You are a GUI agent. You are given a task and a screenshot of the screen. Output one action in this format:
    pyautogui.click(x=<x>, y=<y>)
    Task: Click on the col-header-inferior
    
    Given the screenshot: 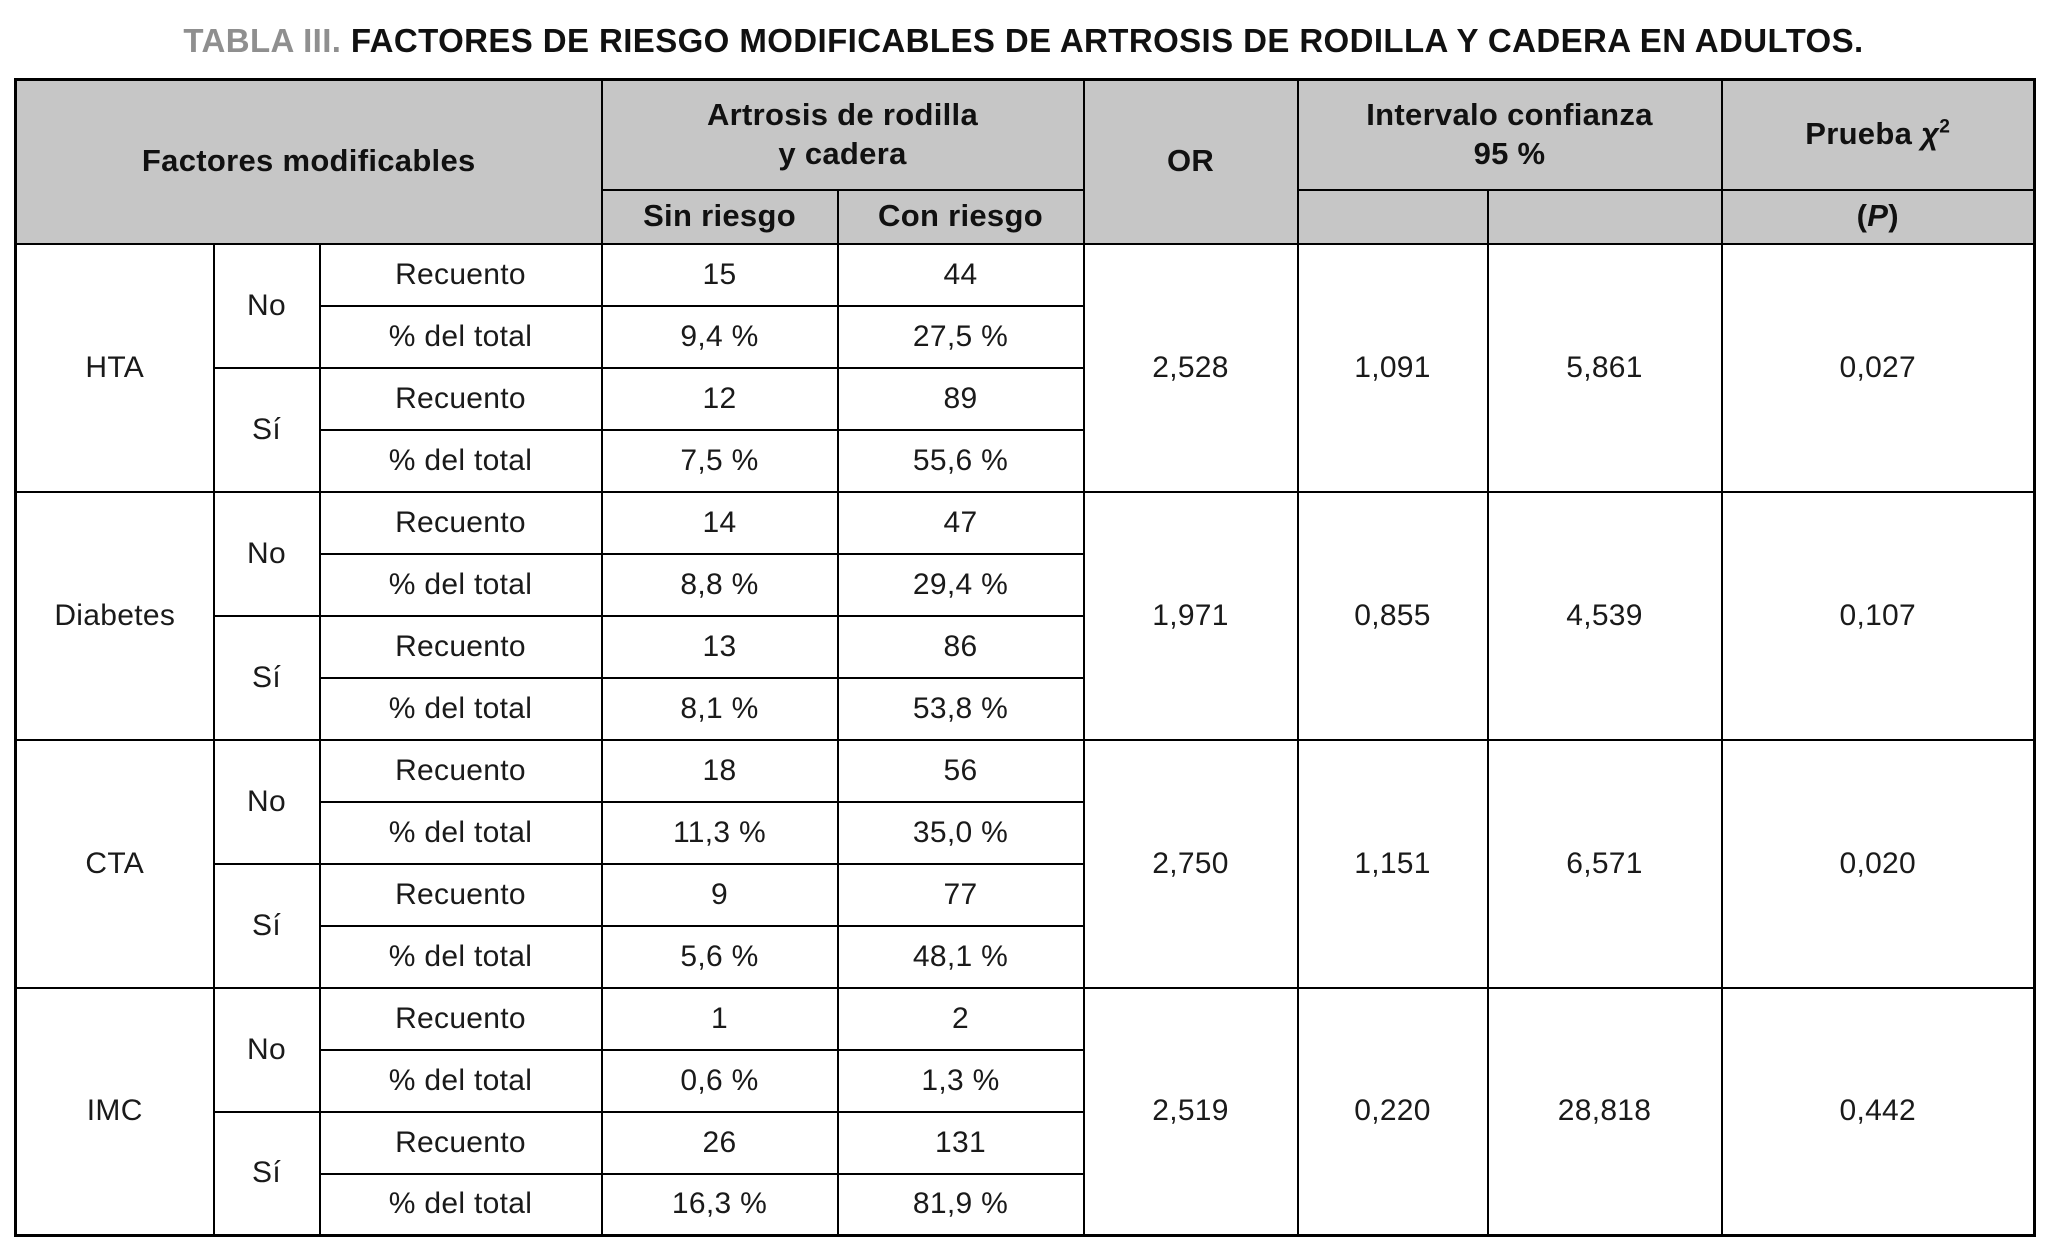 What is the action you would take?
    pyautogui.click(x=1392, y=216)
    